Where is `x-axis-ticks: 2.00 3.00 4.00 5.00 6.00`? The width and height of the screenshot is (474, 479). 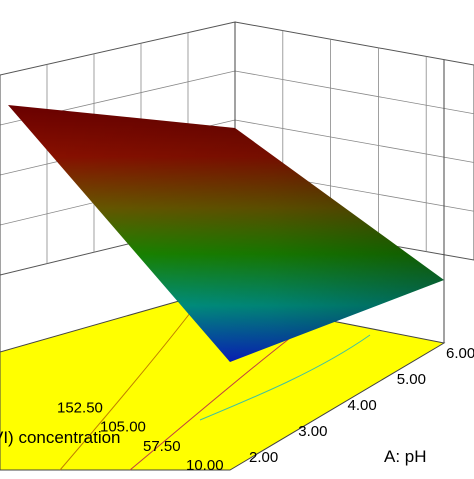 x-axis-ticks: 2.00 3.00 4.00 5.00 6.00 is located at coordinates (361, 405).